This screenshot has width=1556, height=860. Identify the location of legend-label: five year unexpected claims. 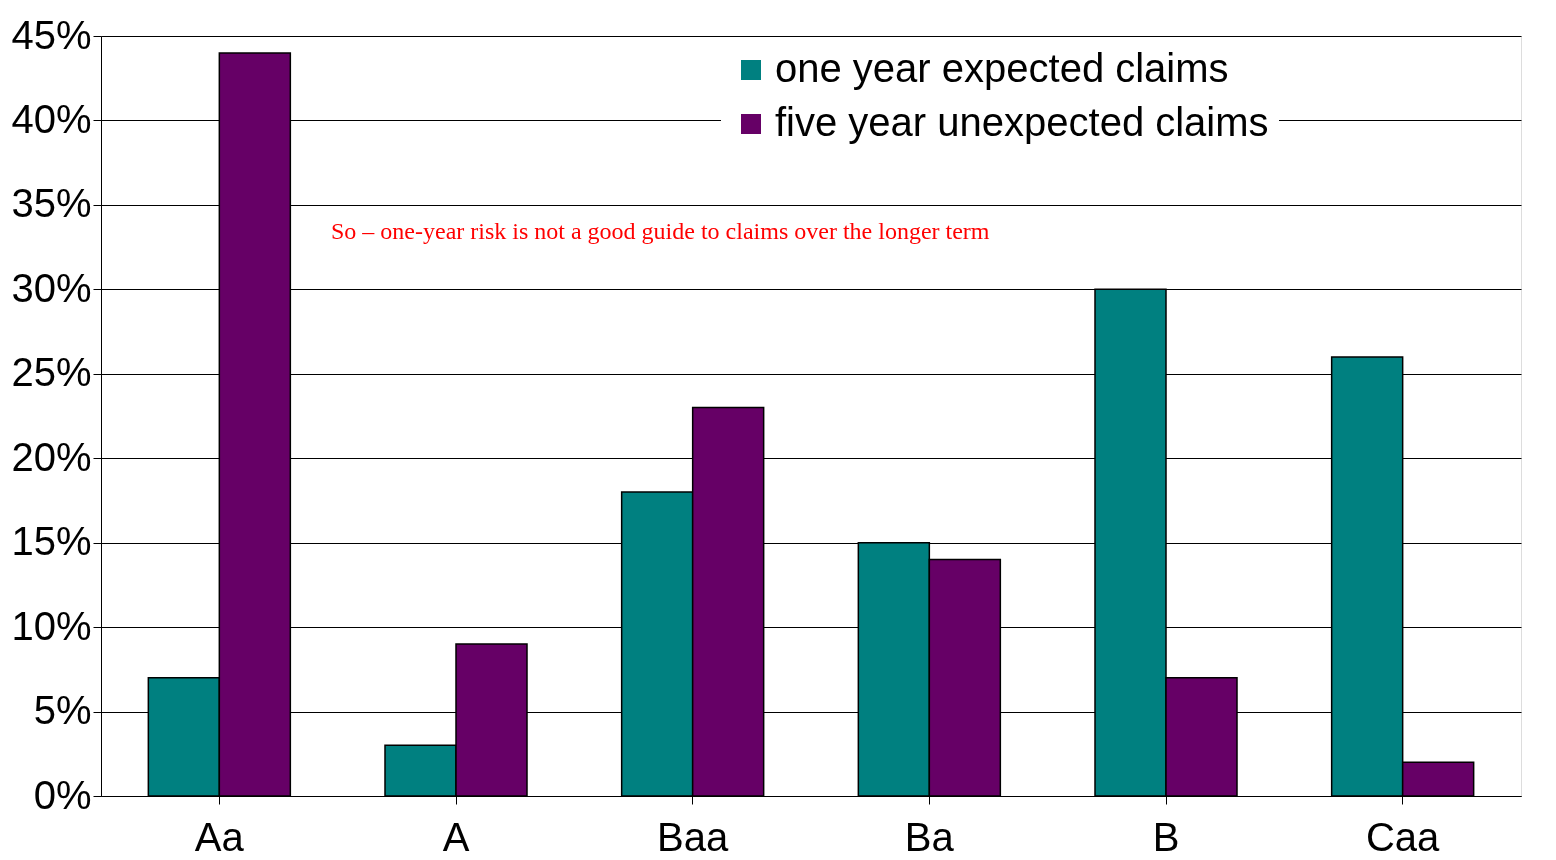
(1022, 122).